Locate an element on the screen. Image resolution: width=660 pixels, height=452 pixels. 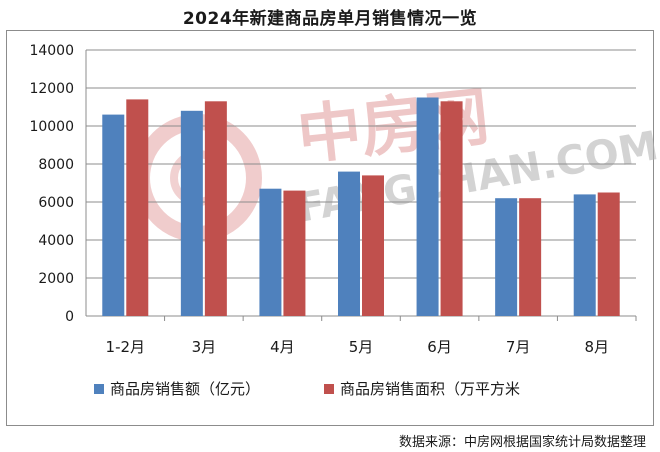
legend-label: 商品房销售额（亿元） is located at coordinates (185, 389).